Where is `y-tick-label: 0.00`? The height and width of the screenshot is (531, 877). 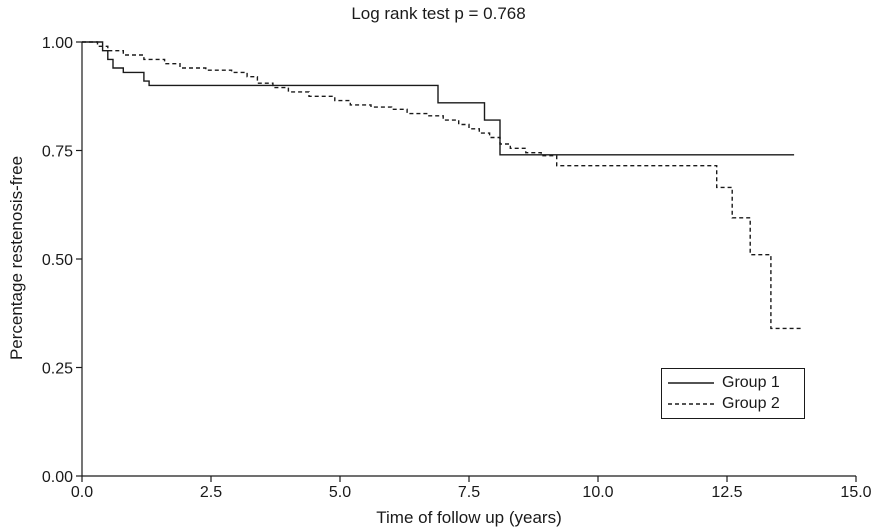 y-tick-label: 0.00 is located at coordinates (57, 477).